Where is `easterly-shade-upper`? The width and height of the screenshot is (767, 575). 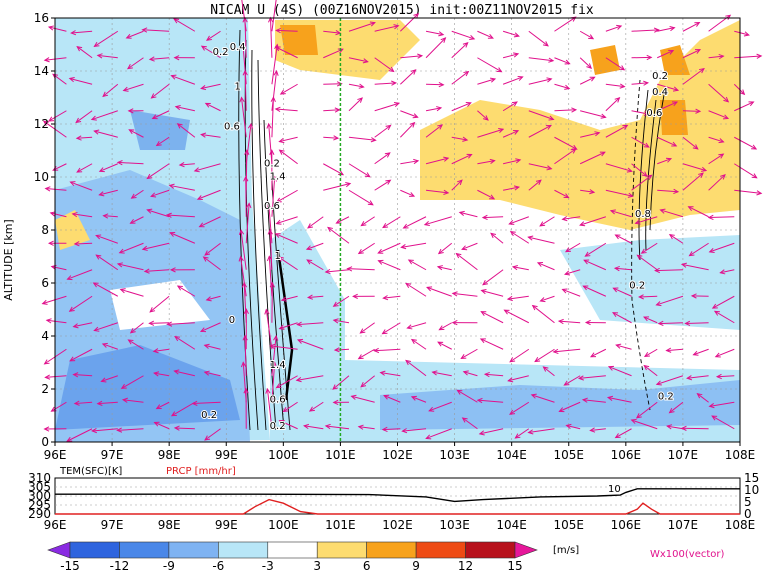
easterly-shade-upper is located at coordinates (160, 130).